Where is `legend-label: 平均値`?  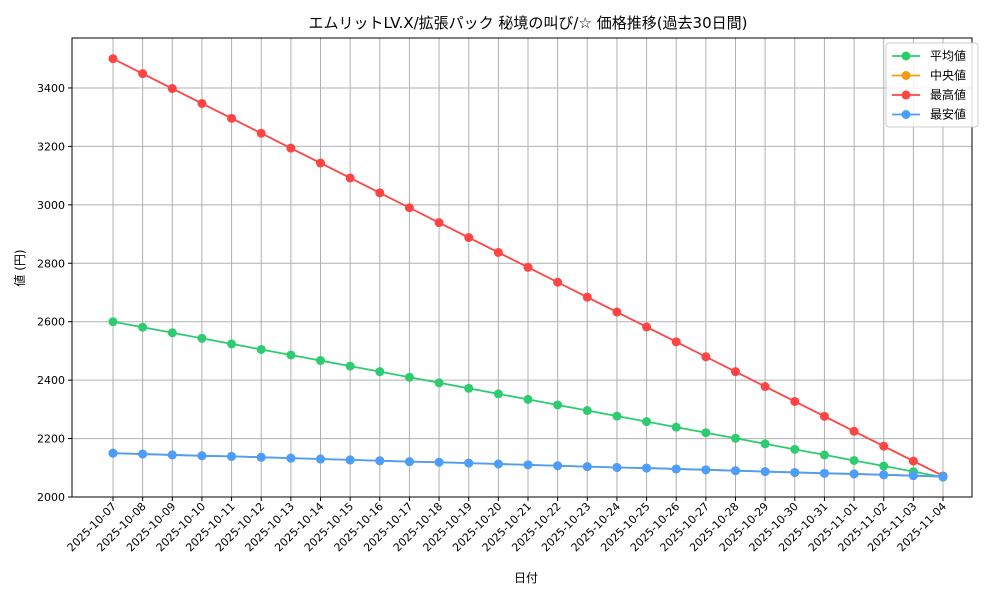
legend-label: 平均値 is located at coordinates (948, 55).